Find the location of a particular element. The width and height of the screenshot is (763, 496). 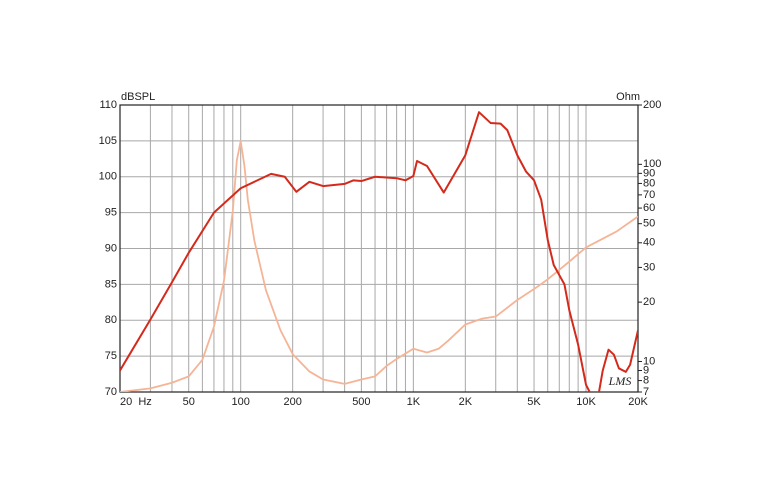

y2-tick-label: 9 is located at coordinates (646, 370).